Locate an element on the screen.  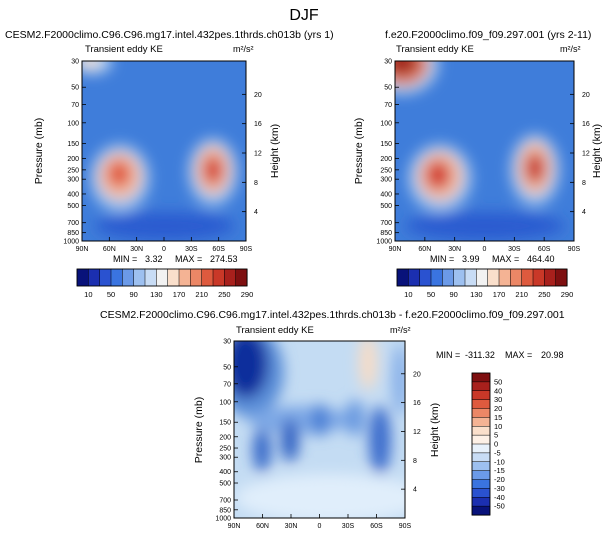
panel-1-xtick-label: 60N is located at coordinates (109, 249).